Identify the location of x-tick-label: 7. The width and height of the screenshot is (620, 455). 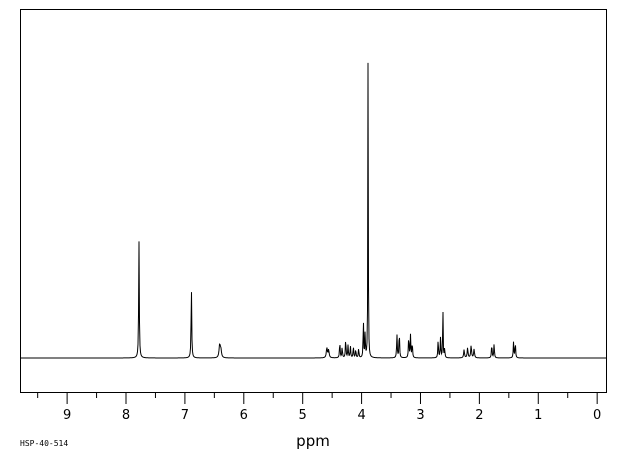
(185, 415).